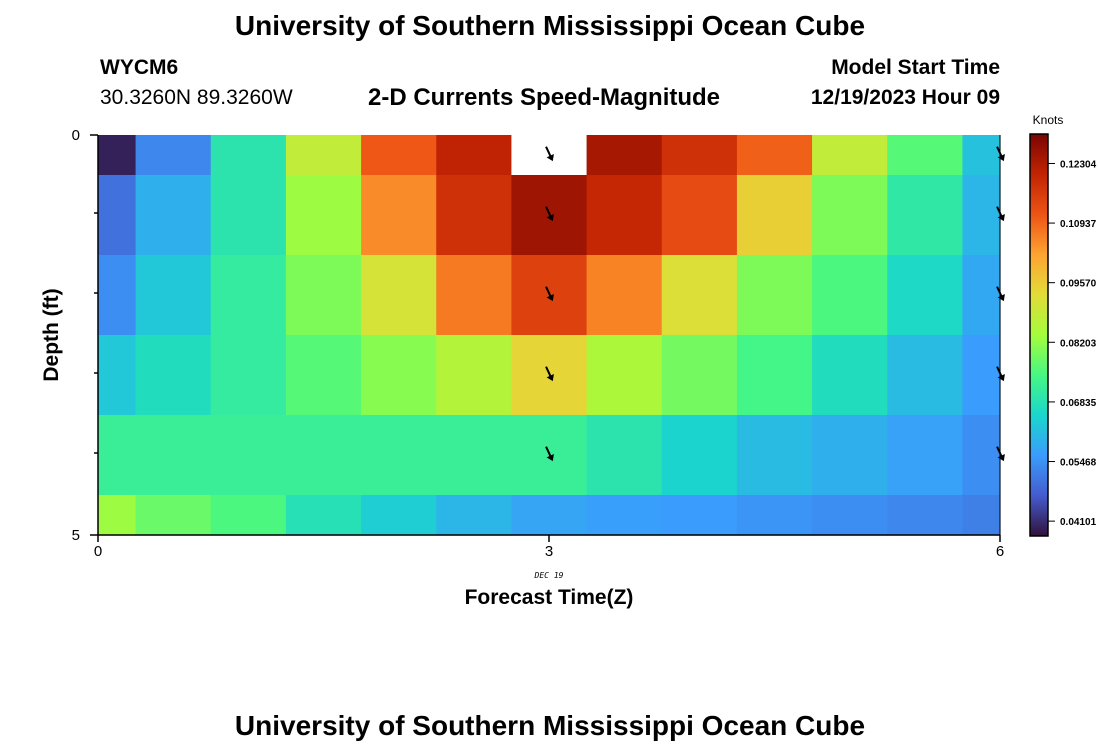 The image size is (1100, 750). Describe the element at coordinates (1000, 551) in the screenshot. I see `x-tick-label: 6` at that location.